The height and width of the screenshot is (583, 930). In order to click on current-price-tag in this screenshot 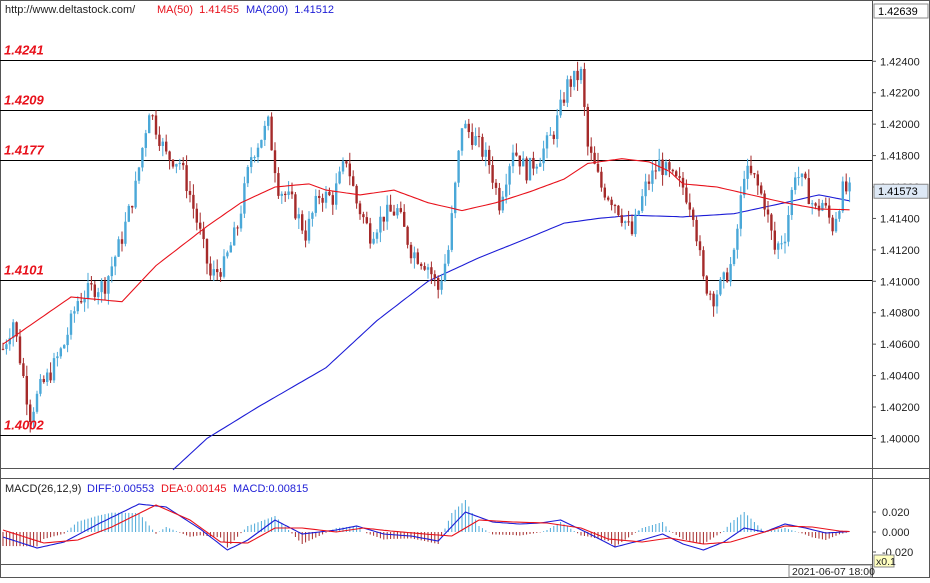, I will do `click(901, 191)`.